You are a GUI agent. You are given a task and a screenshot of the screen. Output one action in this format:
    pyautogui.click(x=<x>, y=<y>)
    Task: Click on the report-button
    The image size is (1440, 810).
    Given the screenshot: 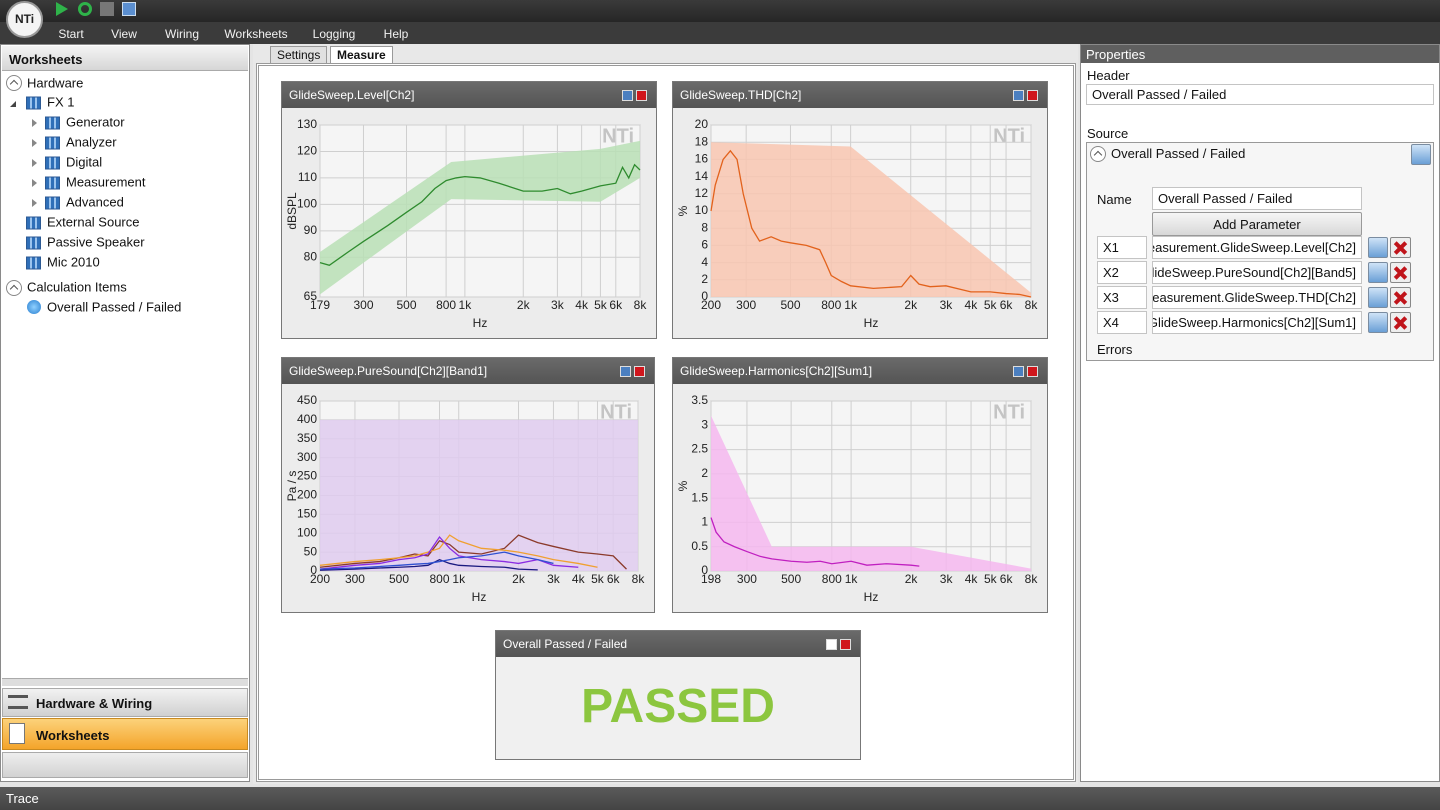 What is the action you would take?
    pyautogui.click(x=129, y=9)
    